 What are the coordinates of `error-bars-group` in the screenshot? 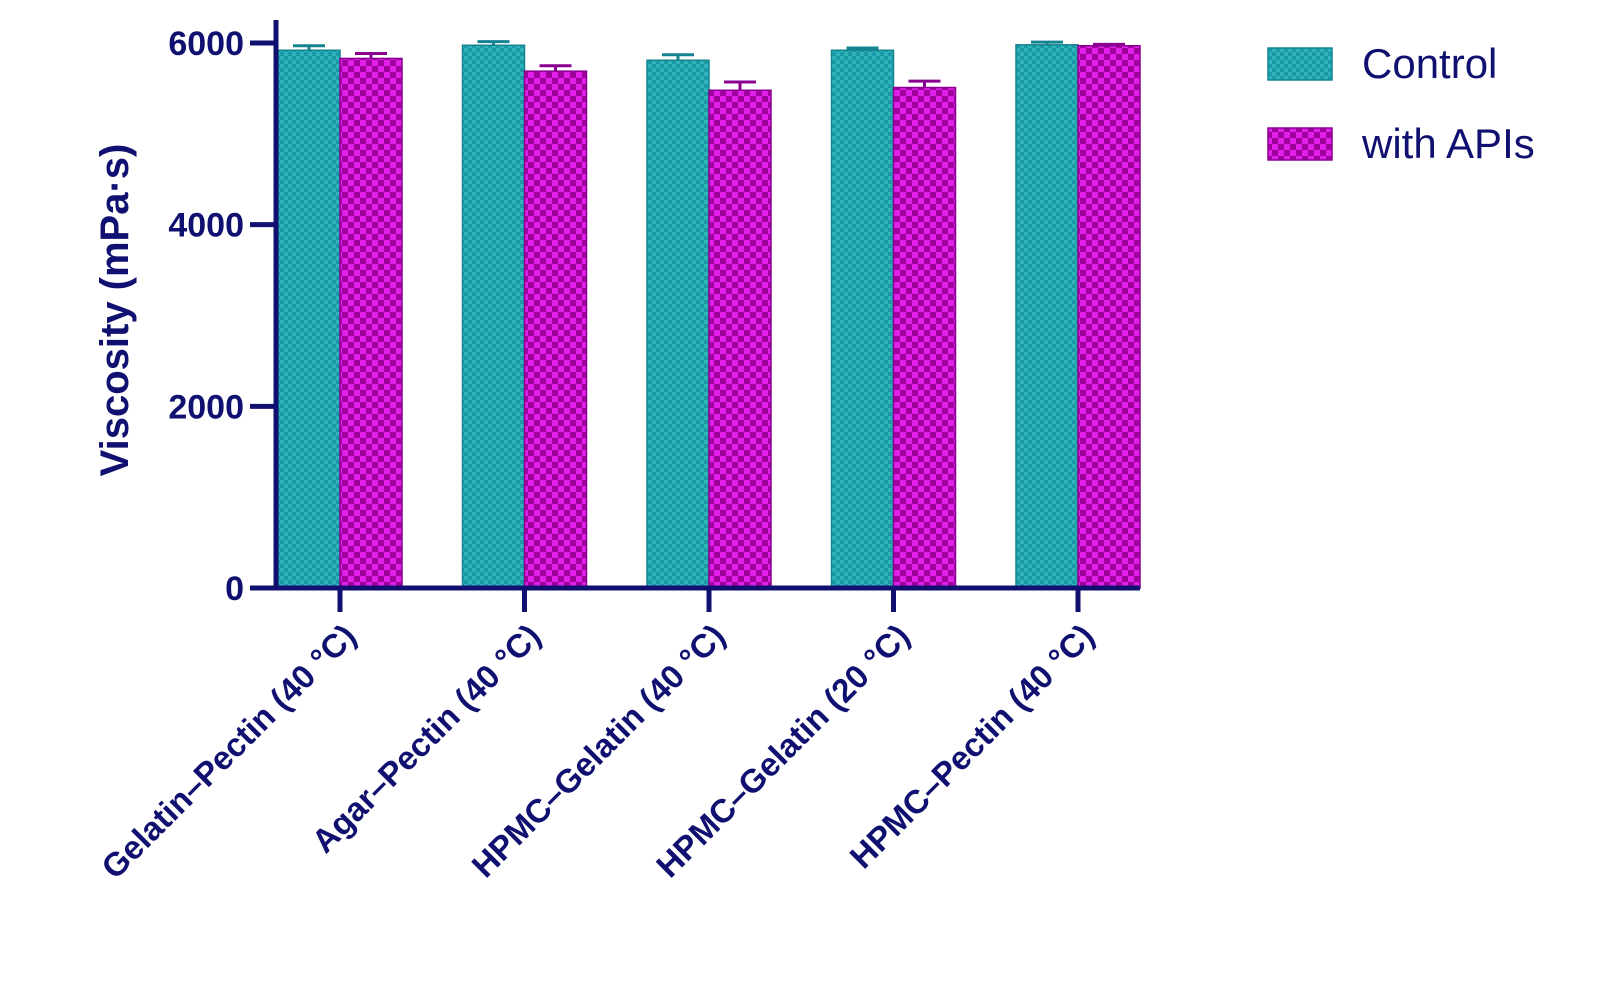 It's located at (709, 65).